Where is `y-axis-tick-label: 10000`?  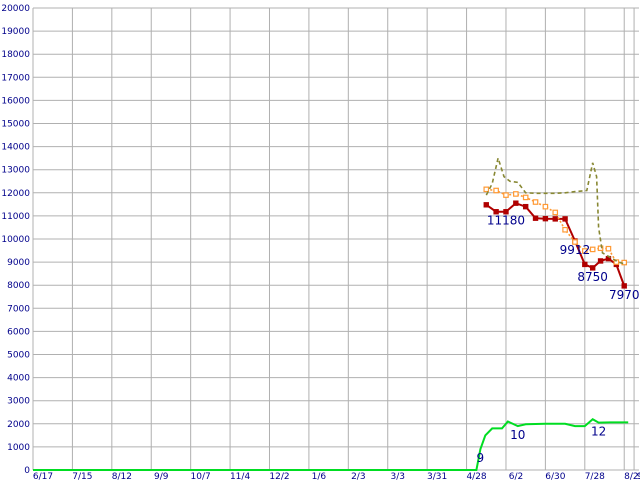
y-axis-tick-label: 10000 is located at coordinates (15, 240).